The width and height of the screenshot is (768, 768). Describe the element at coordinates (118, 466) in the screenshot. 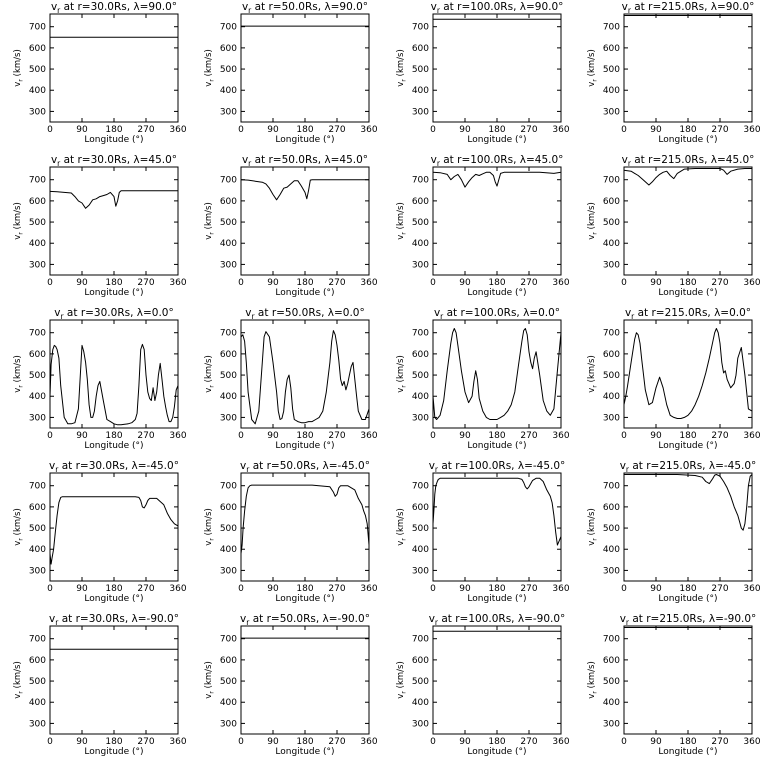

I see `title-text: at r=30.0Rs, λ=-45.0°` at that location.